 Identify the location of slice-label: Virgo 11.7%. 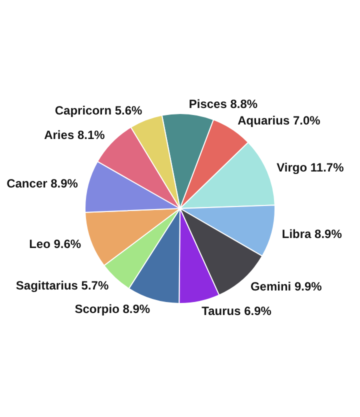
(310, 167).